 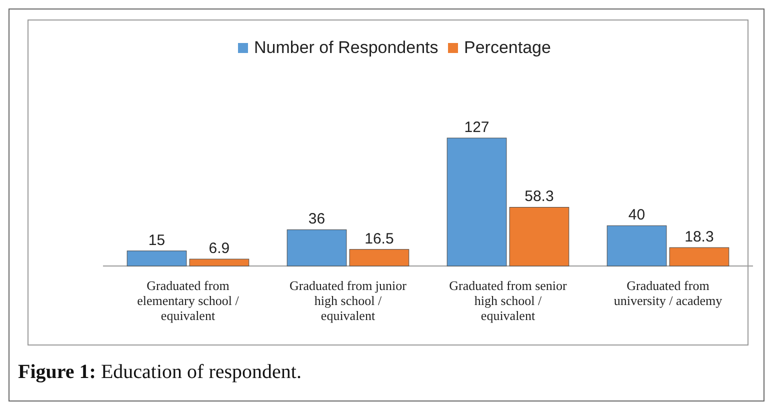 I want to click on data-label: 18.3, so click(x=699, y=237).